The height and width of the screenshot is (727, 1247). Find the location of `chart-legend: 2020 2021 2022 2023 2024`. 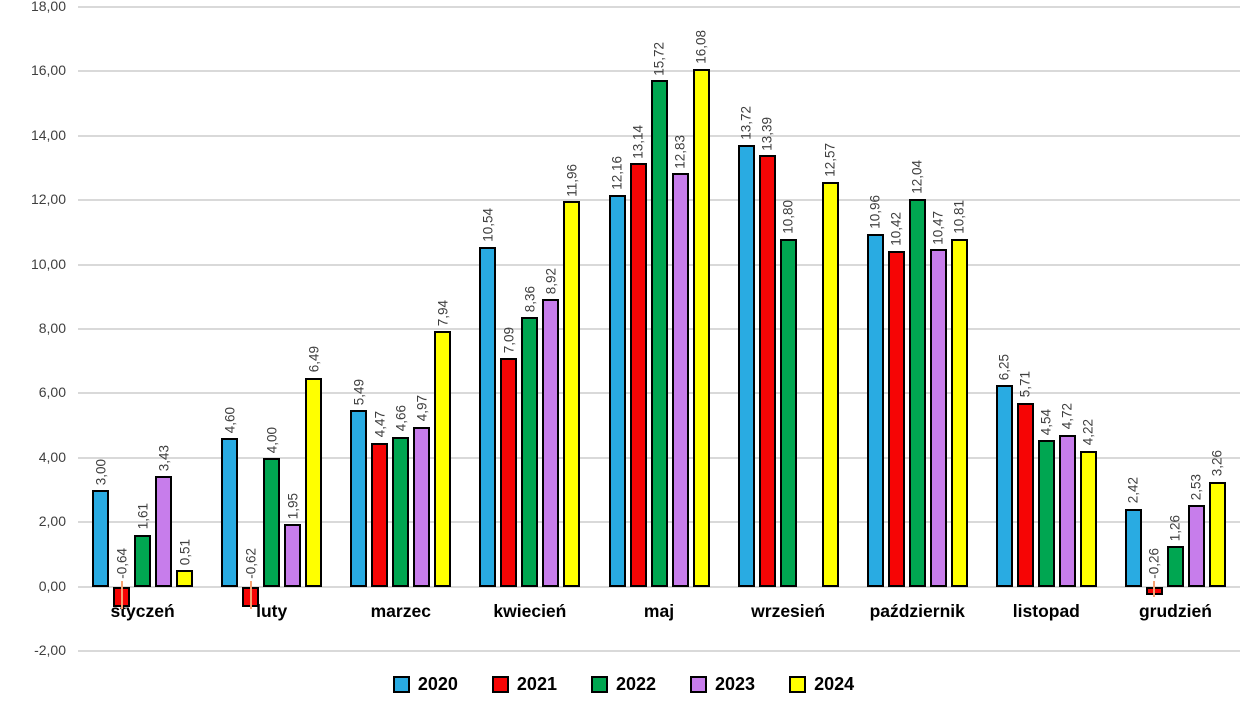

chart-legend: 2020 2021 2022 2023 2024 is located at coordinates (623, 684).